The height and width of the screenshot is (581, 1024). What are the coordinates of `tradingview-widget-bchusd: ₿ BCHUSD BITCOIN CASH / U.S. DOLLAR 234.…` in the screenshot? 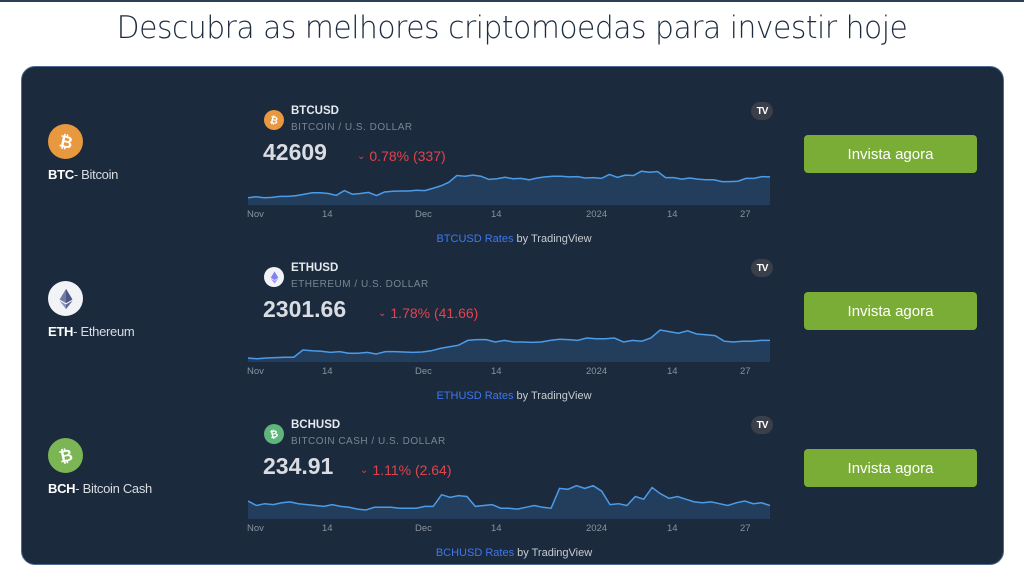 It's located at (510, 477).